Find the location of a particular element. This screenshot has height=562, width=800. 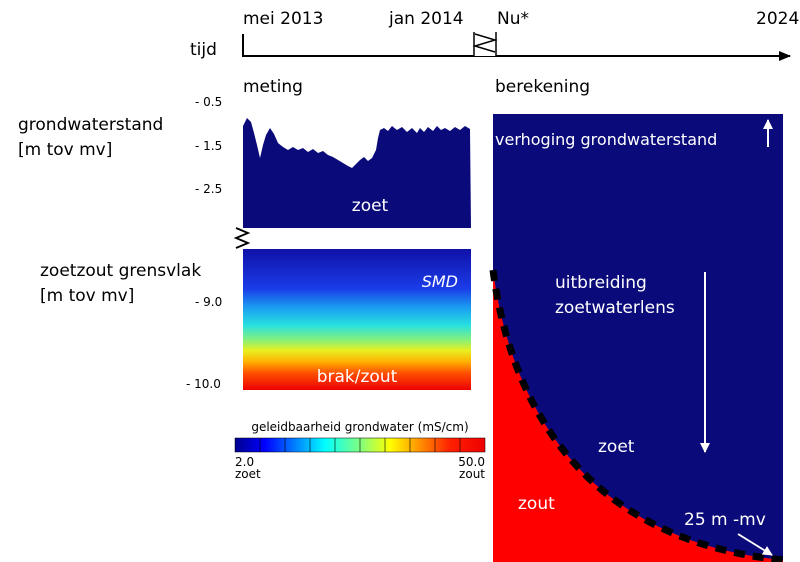

groundwater-label-line1: grondwaterstand is located at coordinates (90, 125).